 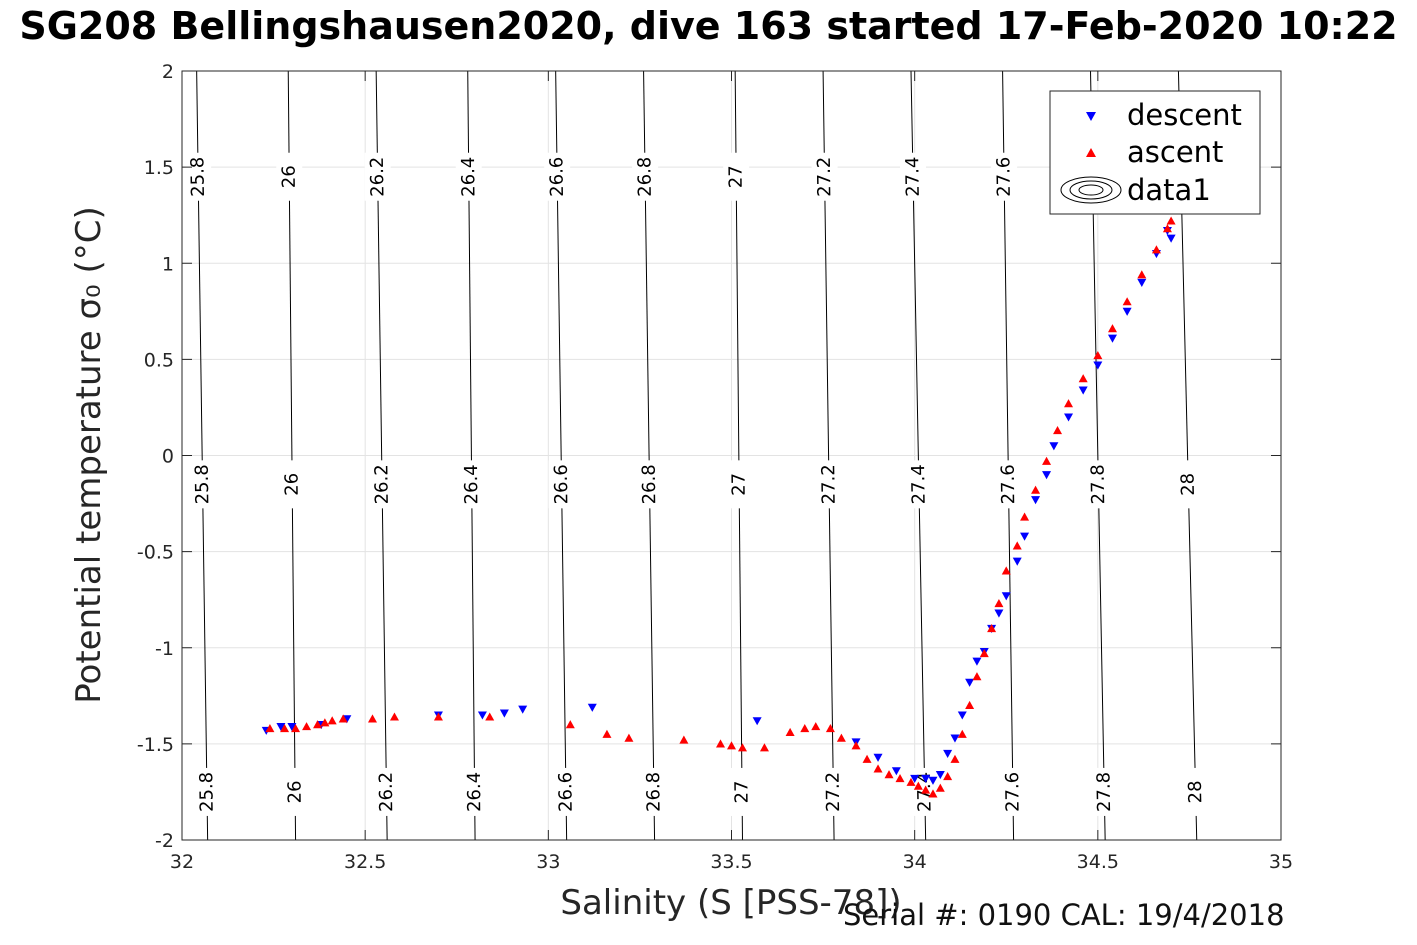 I want to click on y-tick-label: -1.5, so click(x=155, y=745).